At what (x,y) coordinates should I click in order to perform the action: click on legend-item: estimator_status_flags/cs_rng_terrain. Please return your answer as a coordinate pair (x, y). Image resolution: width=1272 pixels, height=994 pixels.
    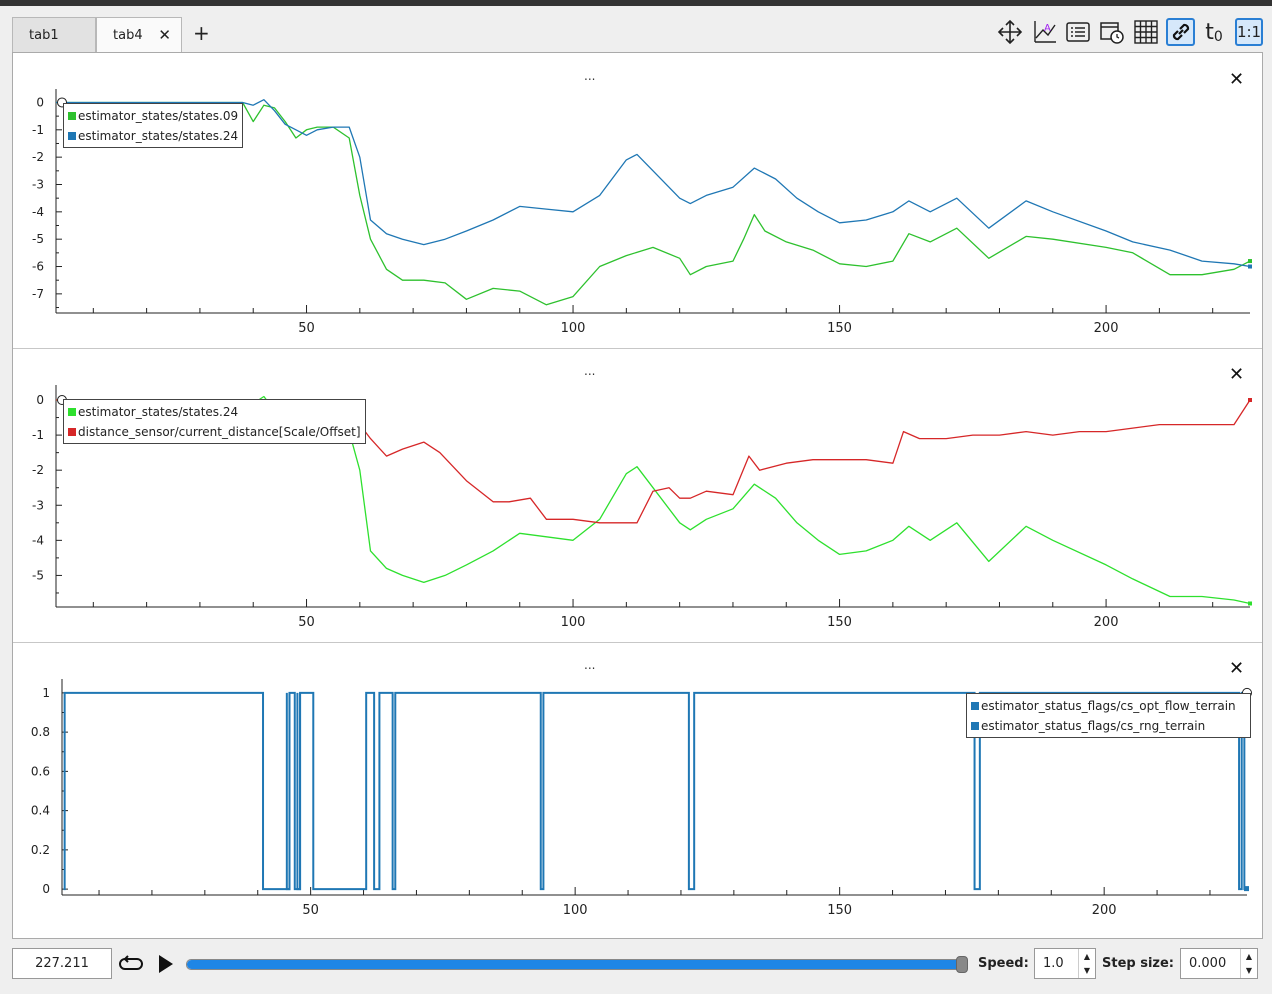
    Looking at the image, I should click on (1103, 726).